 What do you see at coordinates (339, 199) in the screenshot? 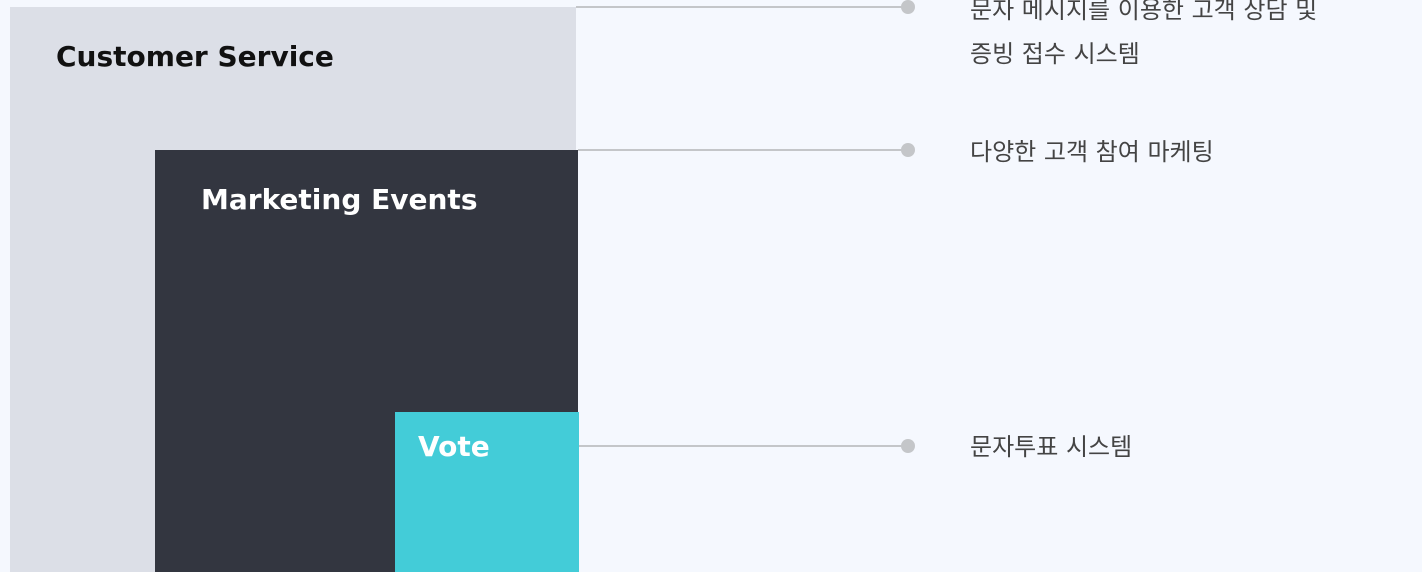
I see `block-label: Marketing Events` at bounding box center [339, 199].